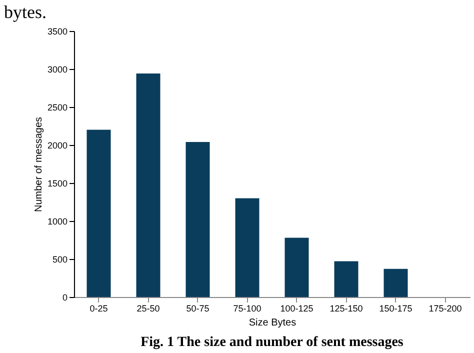 This screenshot has height=353, width=474. I want to click on x-tick-label: 25-50, so click(148, 309).